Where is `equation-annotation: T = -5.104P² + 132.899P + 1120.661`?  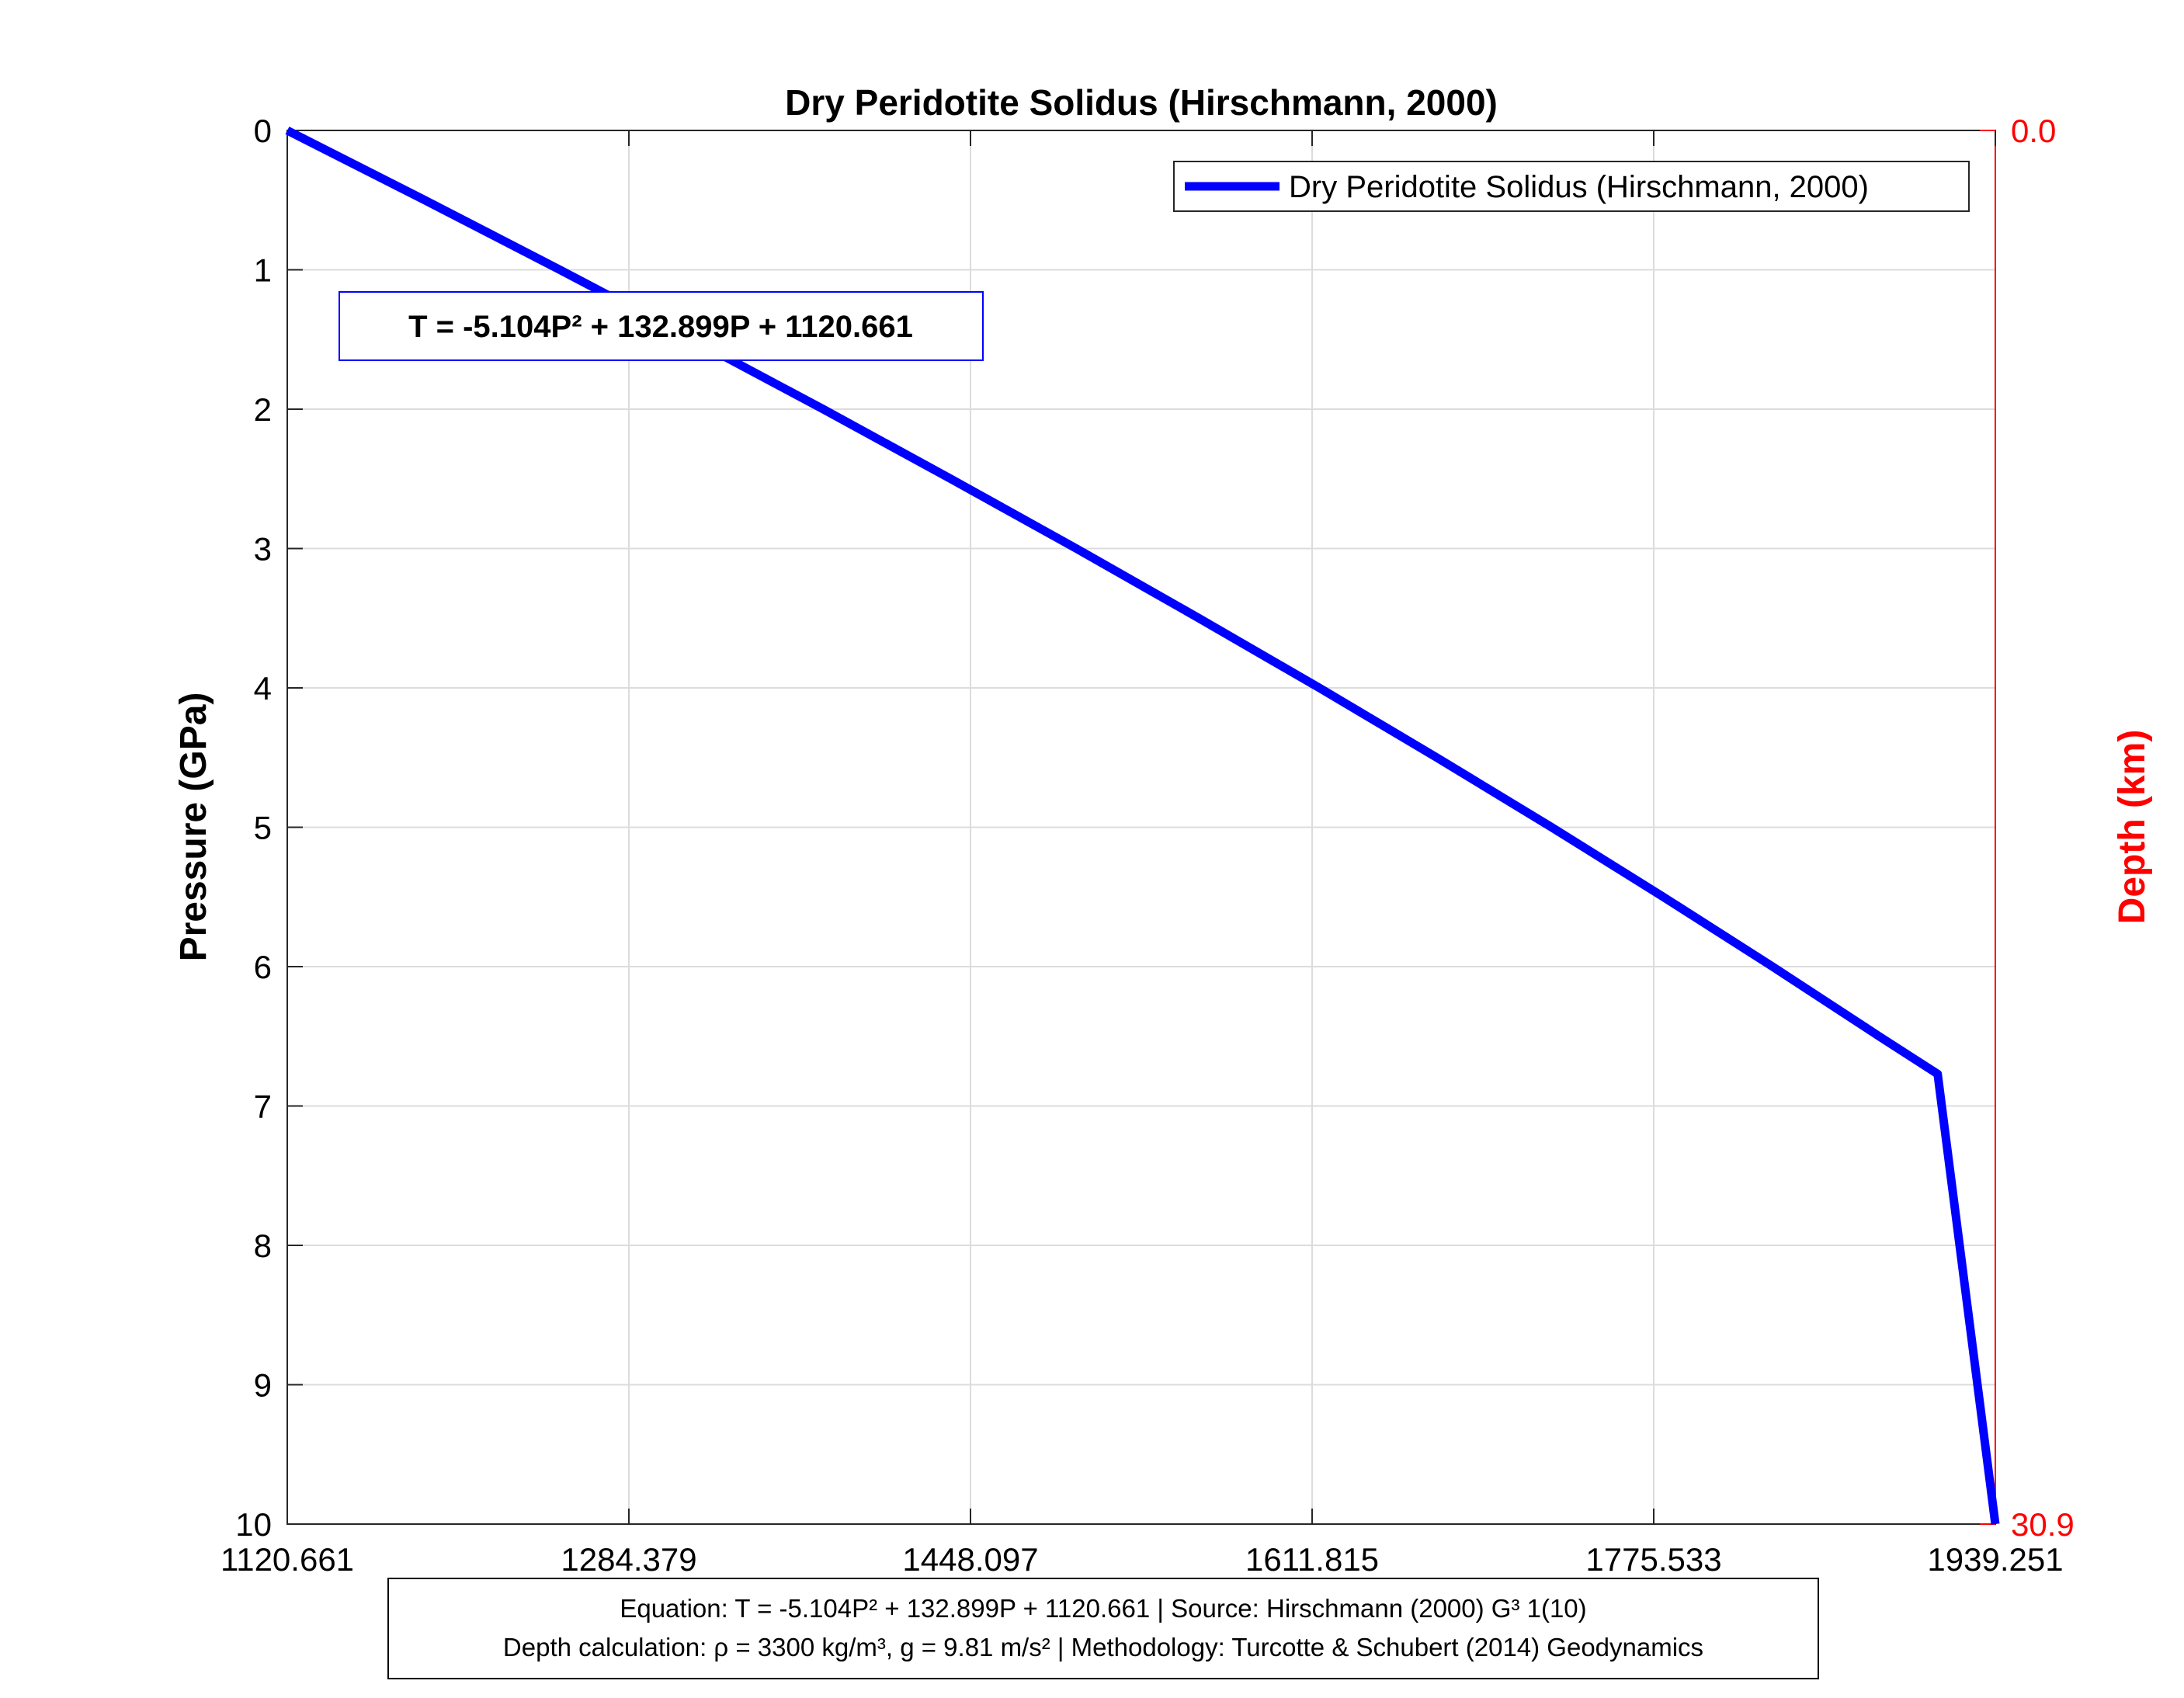
equation-annotation: T = -5.104P² + 132.899P + 1120.661 is located at coordinates (661, 326).